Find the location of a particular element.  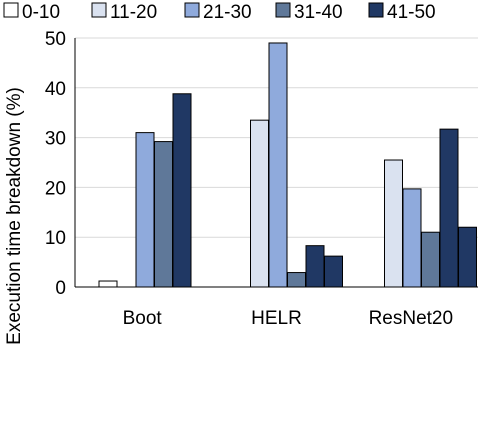

y-tick-label: 10 is located at coordinates (55, 238).